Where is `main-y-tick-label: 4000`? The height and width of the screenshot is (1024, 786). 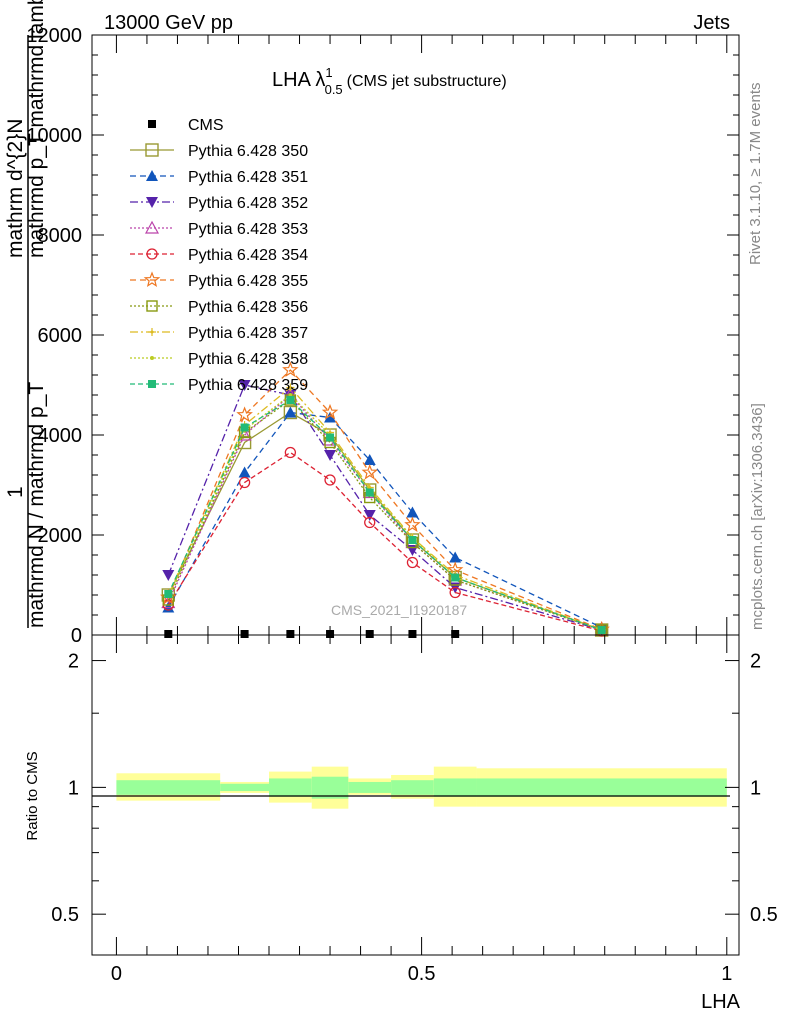 main-y-tick-label: 4000 is located at coordinates (60, 436).